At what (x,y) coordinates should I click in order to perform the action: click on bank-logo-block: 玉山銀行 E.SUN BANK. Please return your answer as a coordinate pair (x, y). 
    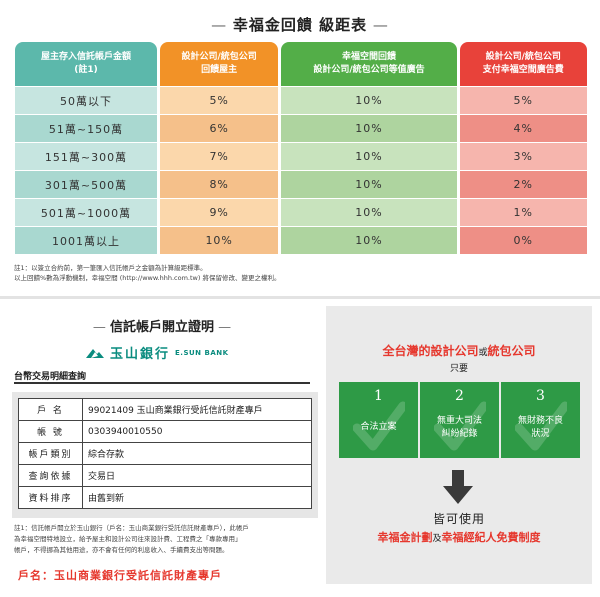
    Looking at the image, I should click on (157, 352).